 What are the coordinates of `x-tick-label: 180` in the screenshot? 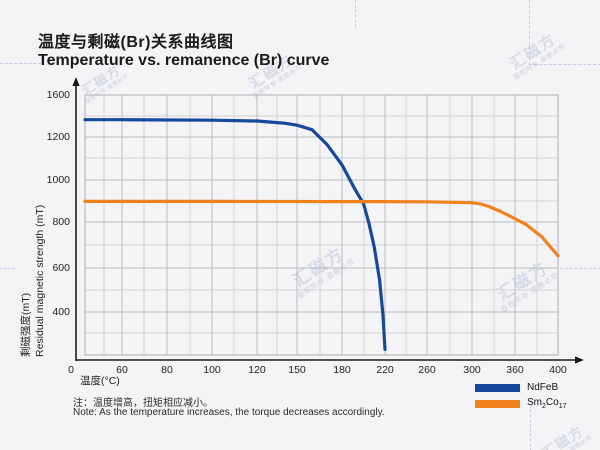 It's located at (342, 370).